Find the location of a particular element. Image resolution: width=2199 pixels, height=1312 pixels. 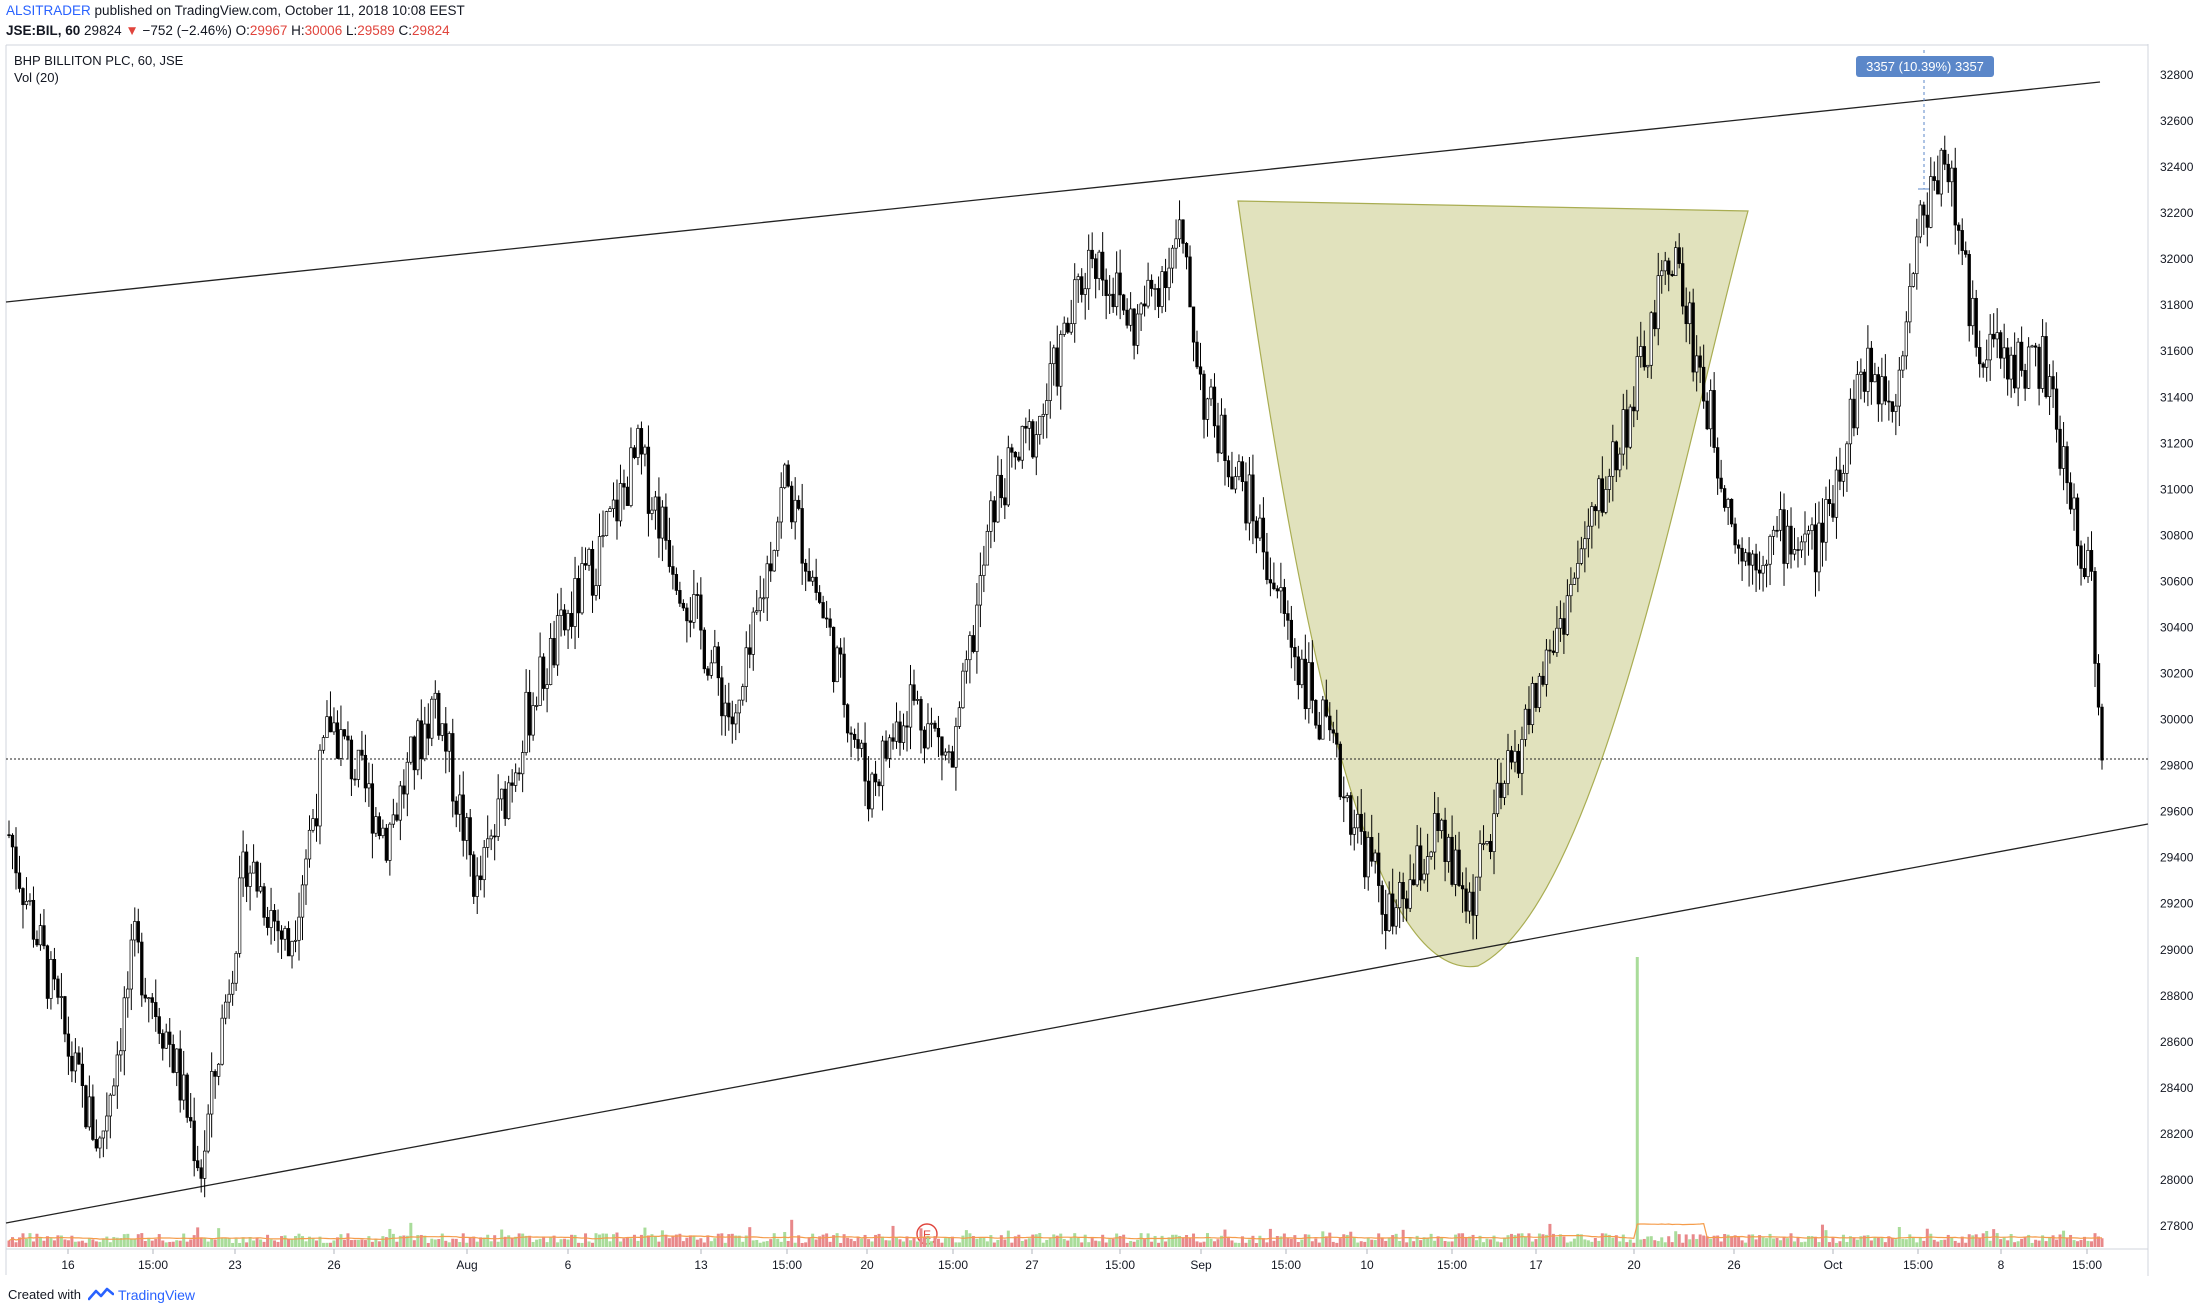

price-tick-label: 29200 is located at coordinates (2177, 904).